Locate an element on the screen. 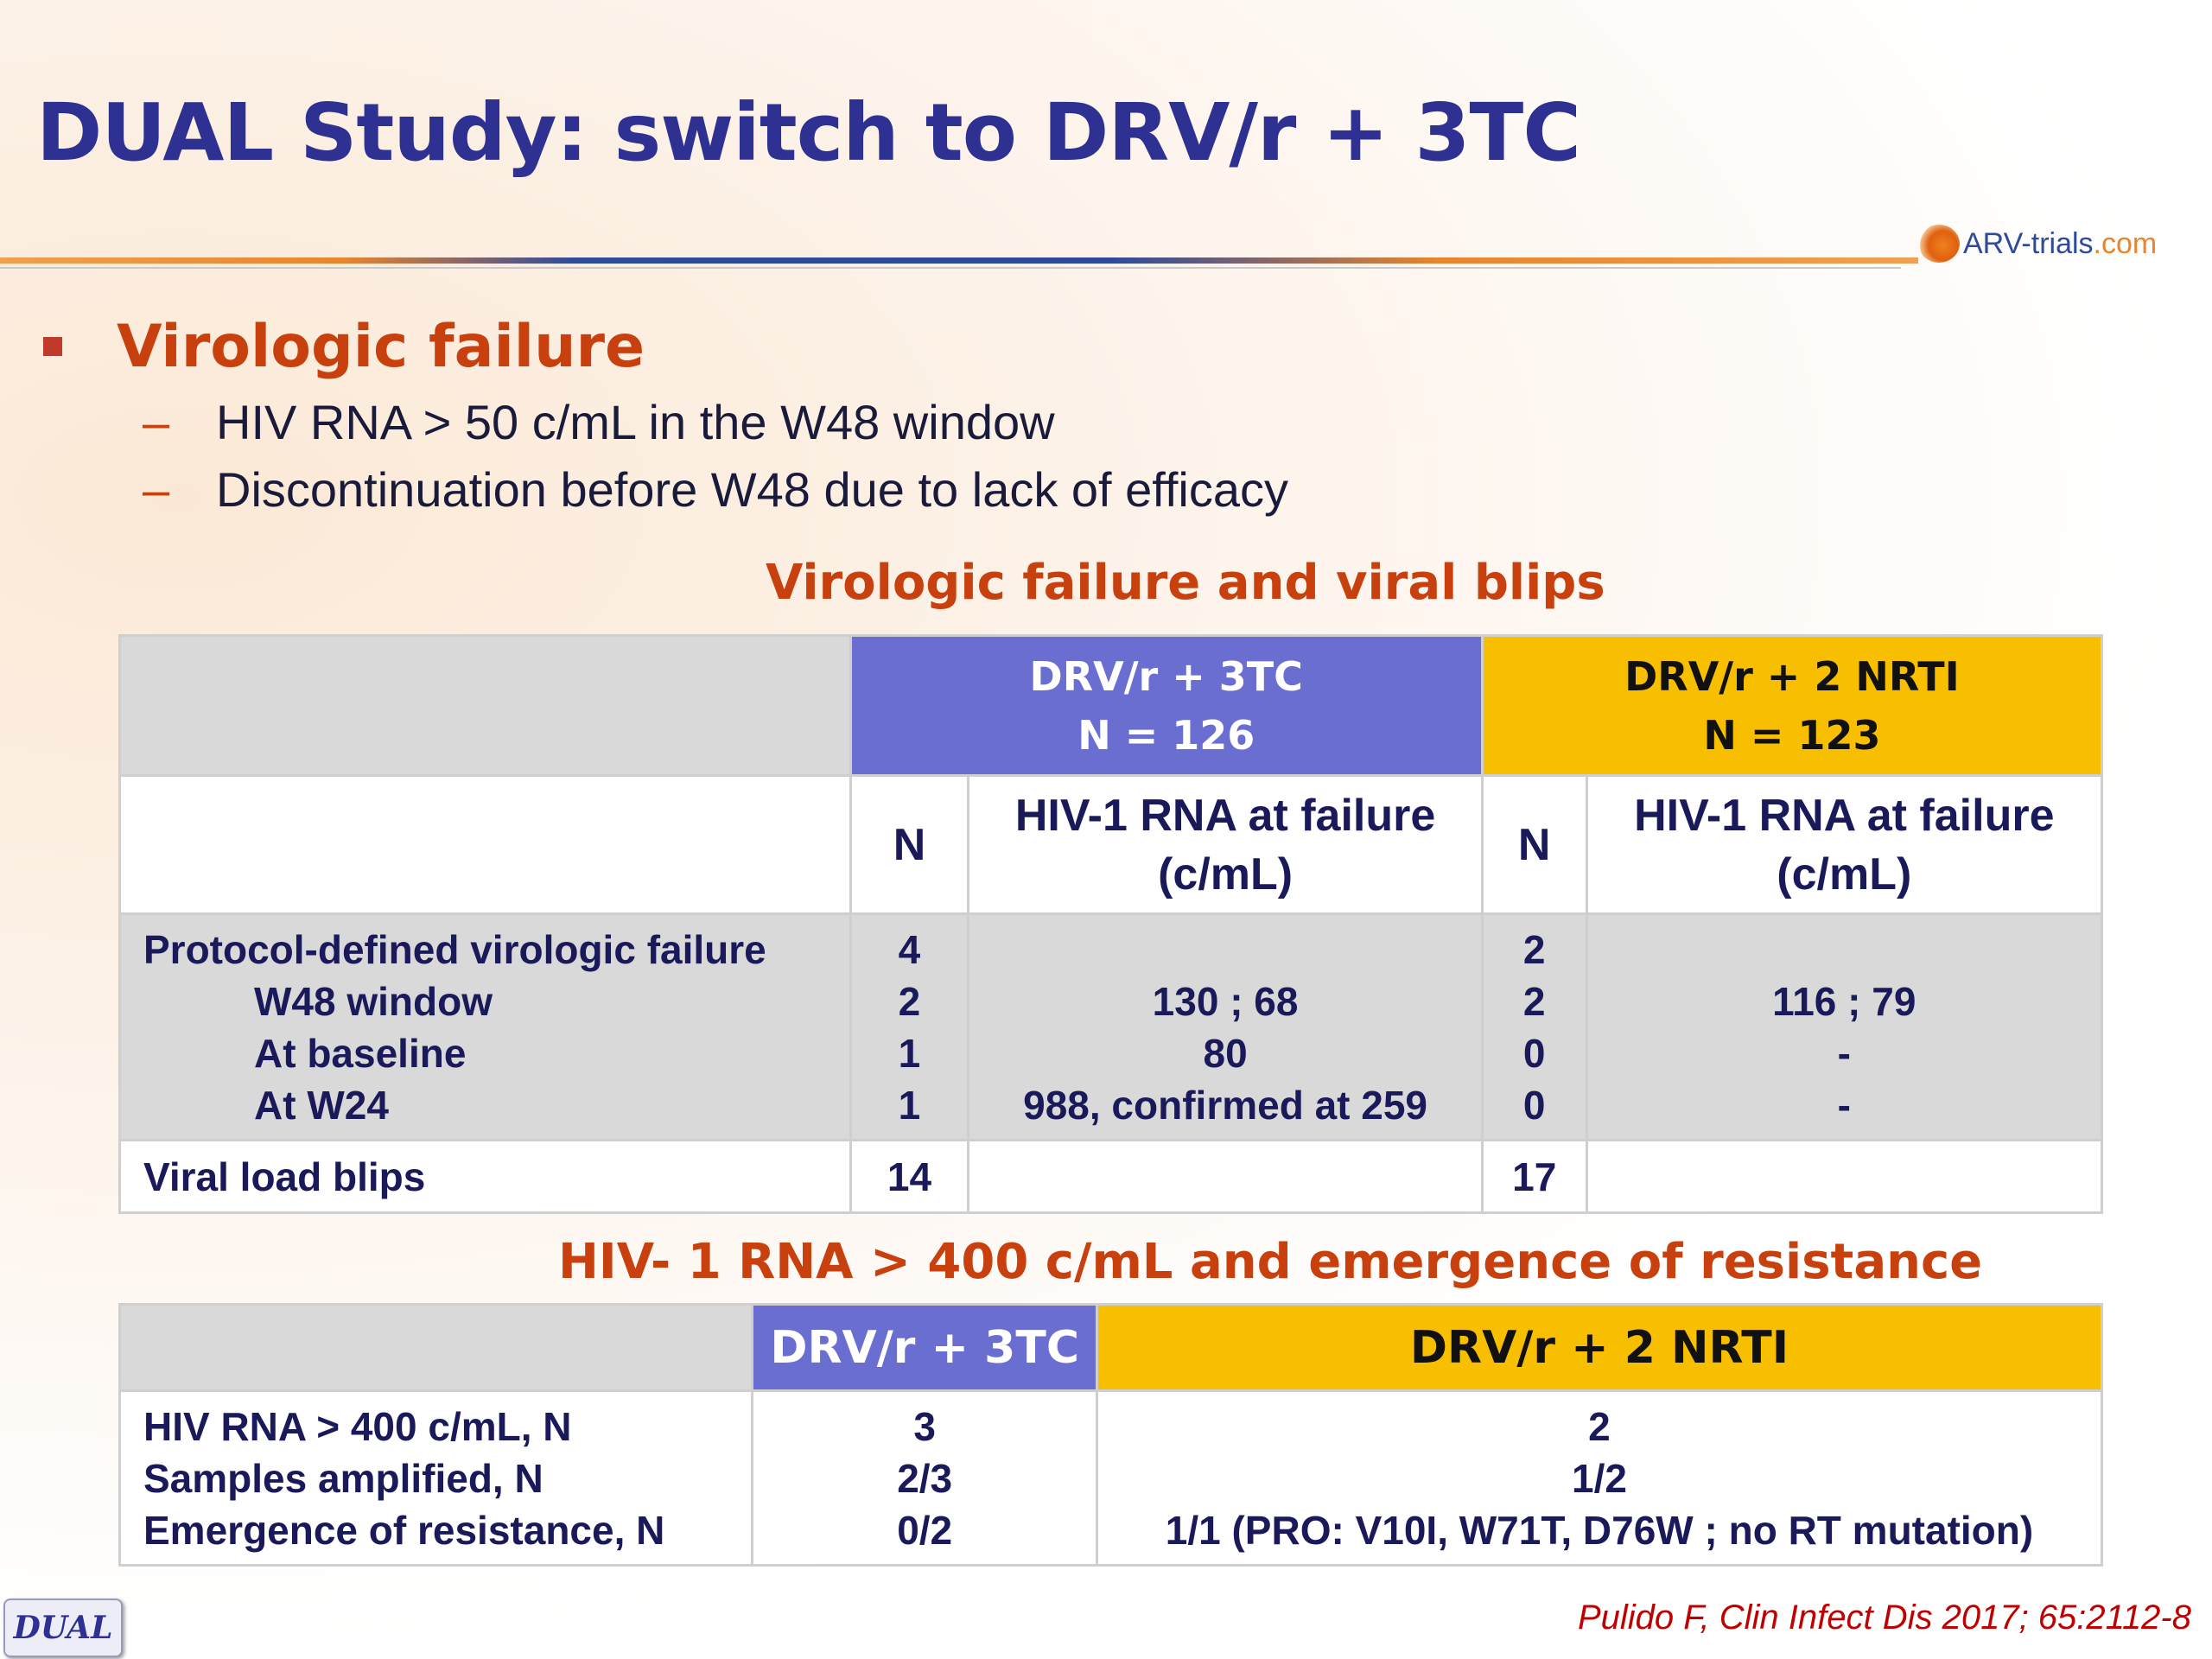 The image size is (2212, 1659). logo-text: ARV-trials is located at coordinates (2028, 243).